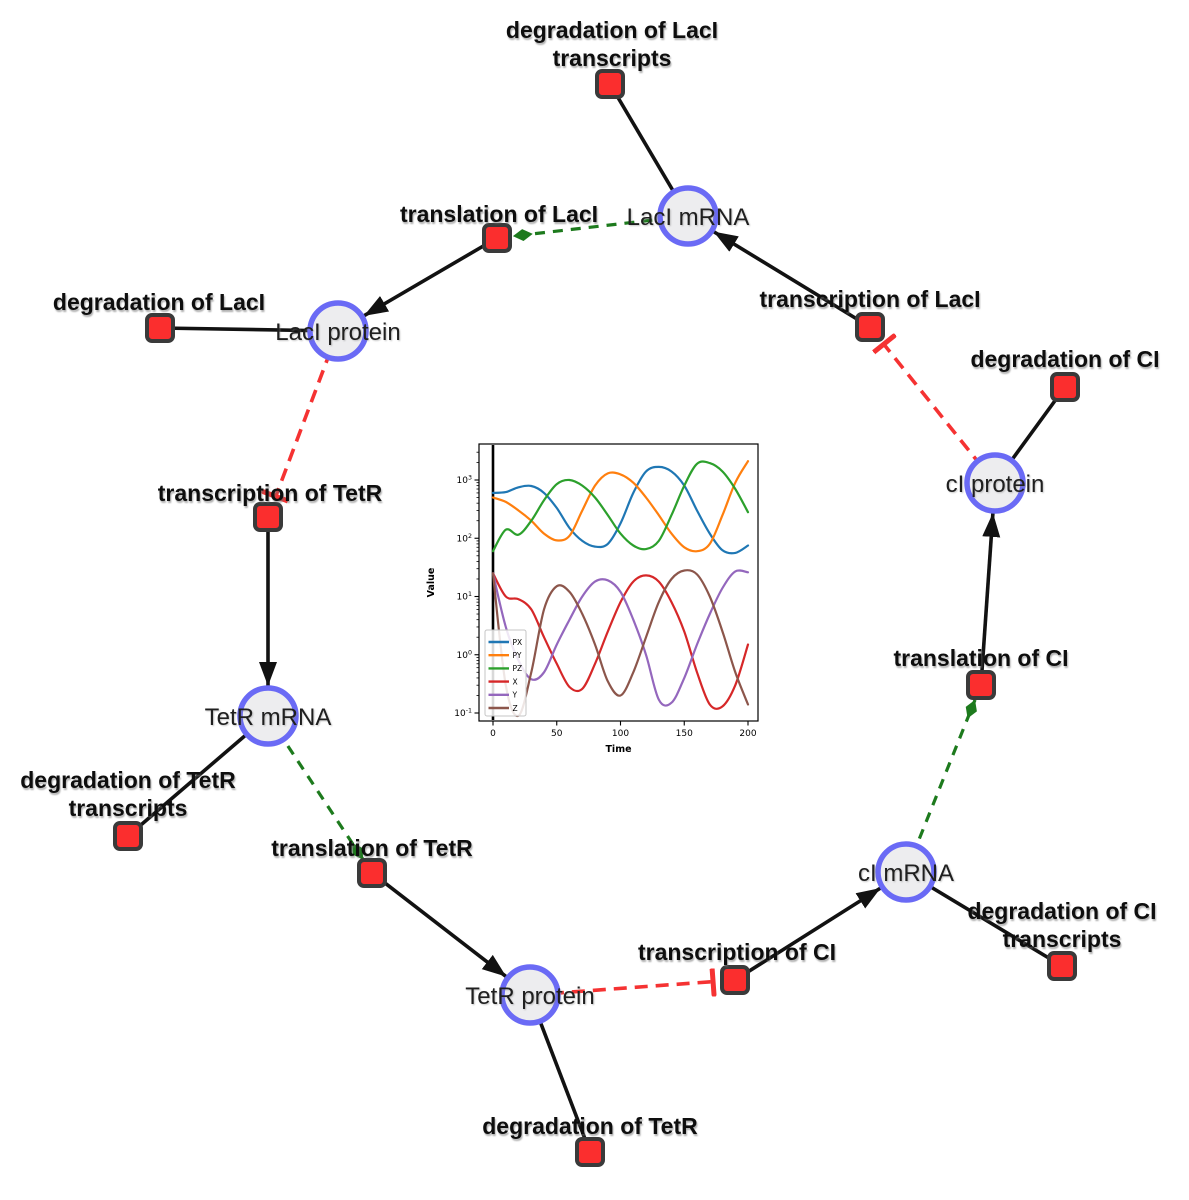  I want to click on edge-modifier-ci_mrna-transl_ci, so click(940, 786).